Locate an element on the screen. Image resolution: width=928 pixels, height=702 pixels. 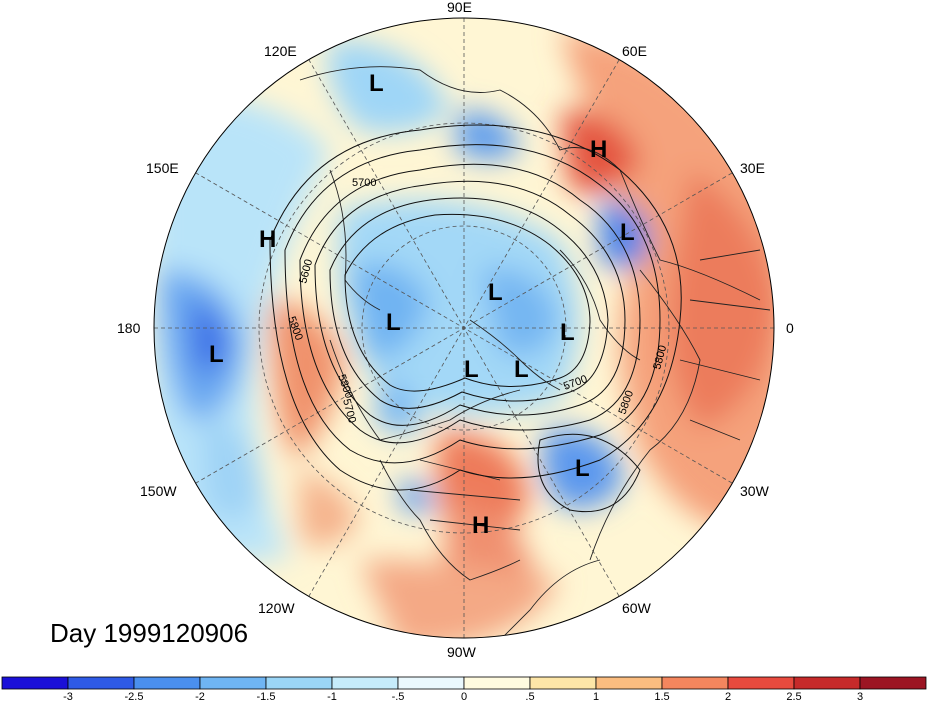
colorbar: -3 -2.5 -2 -1.5 -1 -.5 0 .5 1 1.5 2 2.5 3 is located at coordinates (464, 689).